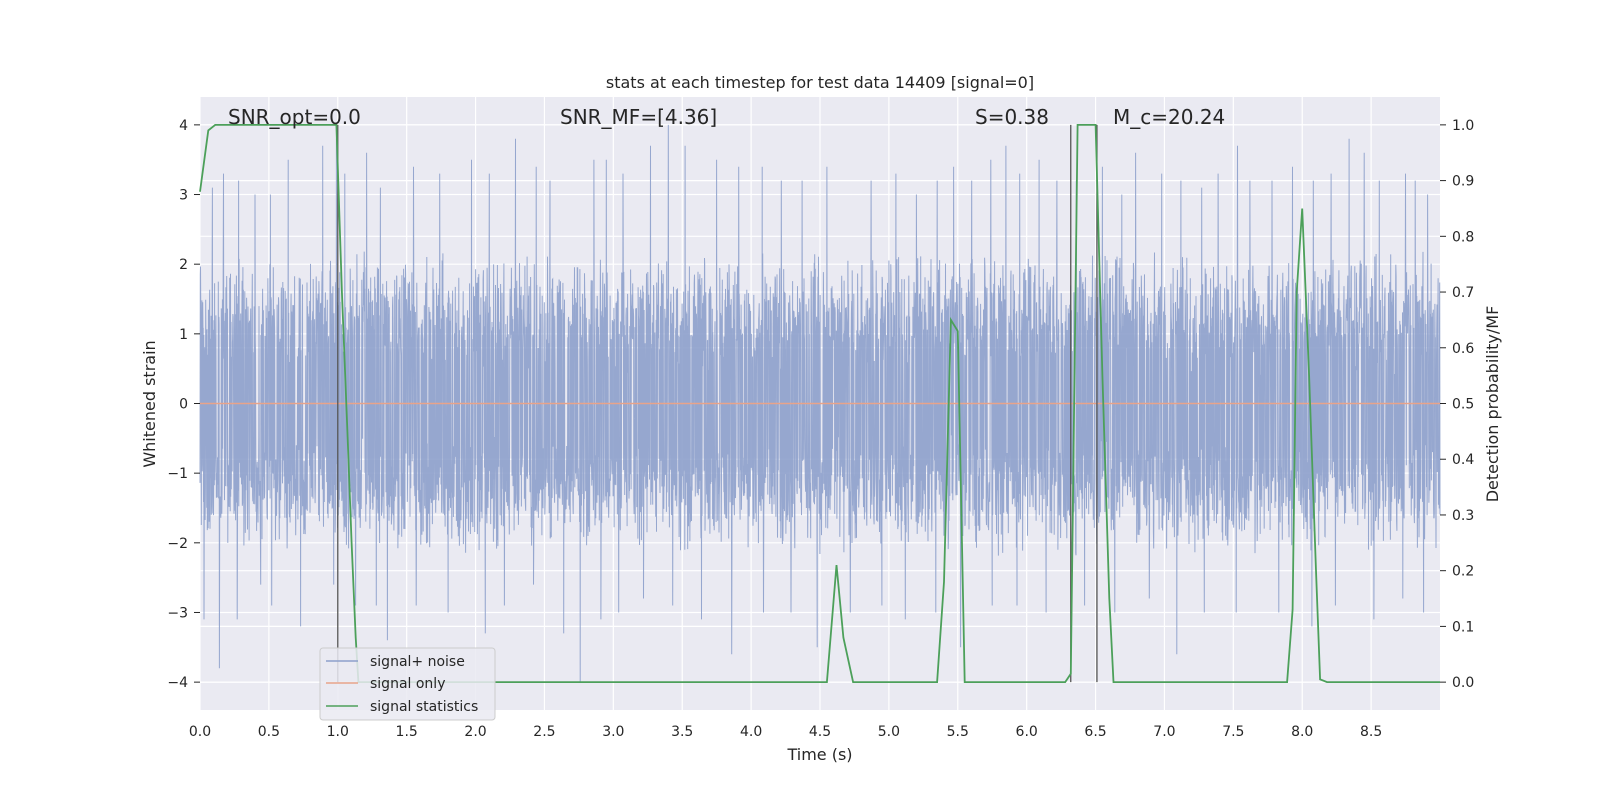 The height and width of the screenshot is (800, 1600). Describe the element at coordinates (638, 117) in the screenshot. I see `annotation-snr-mf: SNR_MF=[4.36]` at that location.